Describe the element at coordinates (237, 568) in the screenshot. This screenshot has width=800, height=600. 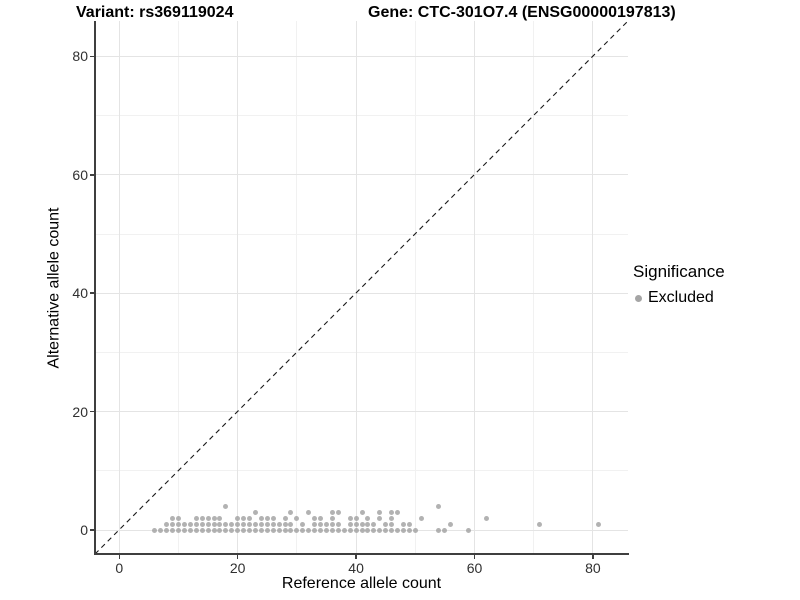
I see `x-tick-label: 20` at that location.